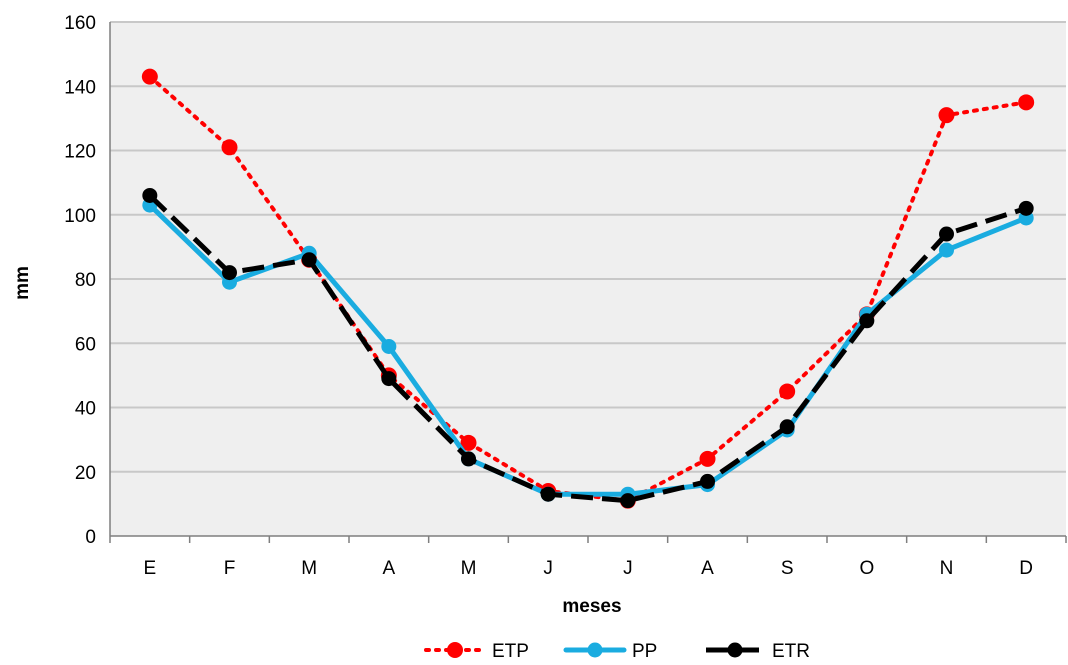  Describe the element at coordinates (149, 568) in the screenshot. I see `x-tick-label: E` at that location.